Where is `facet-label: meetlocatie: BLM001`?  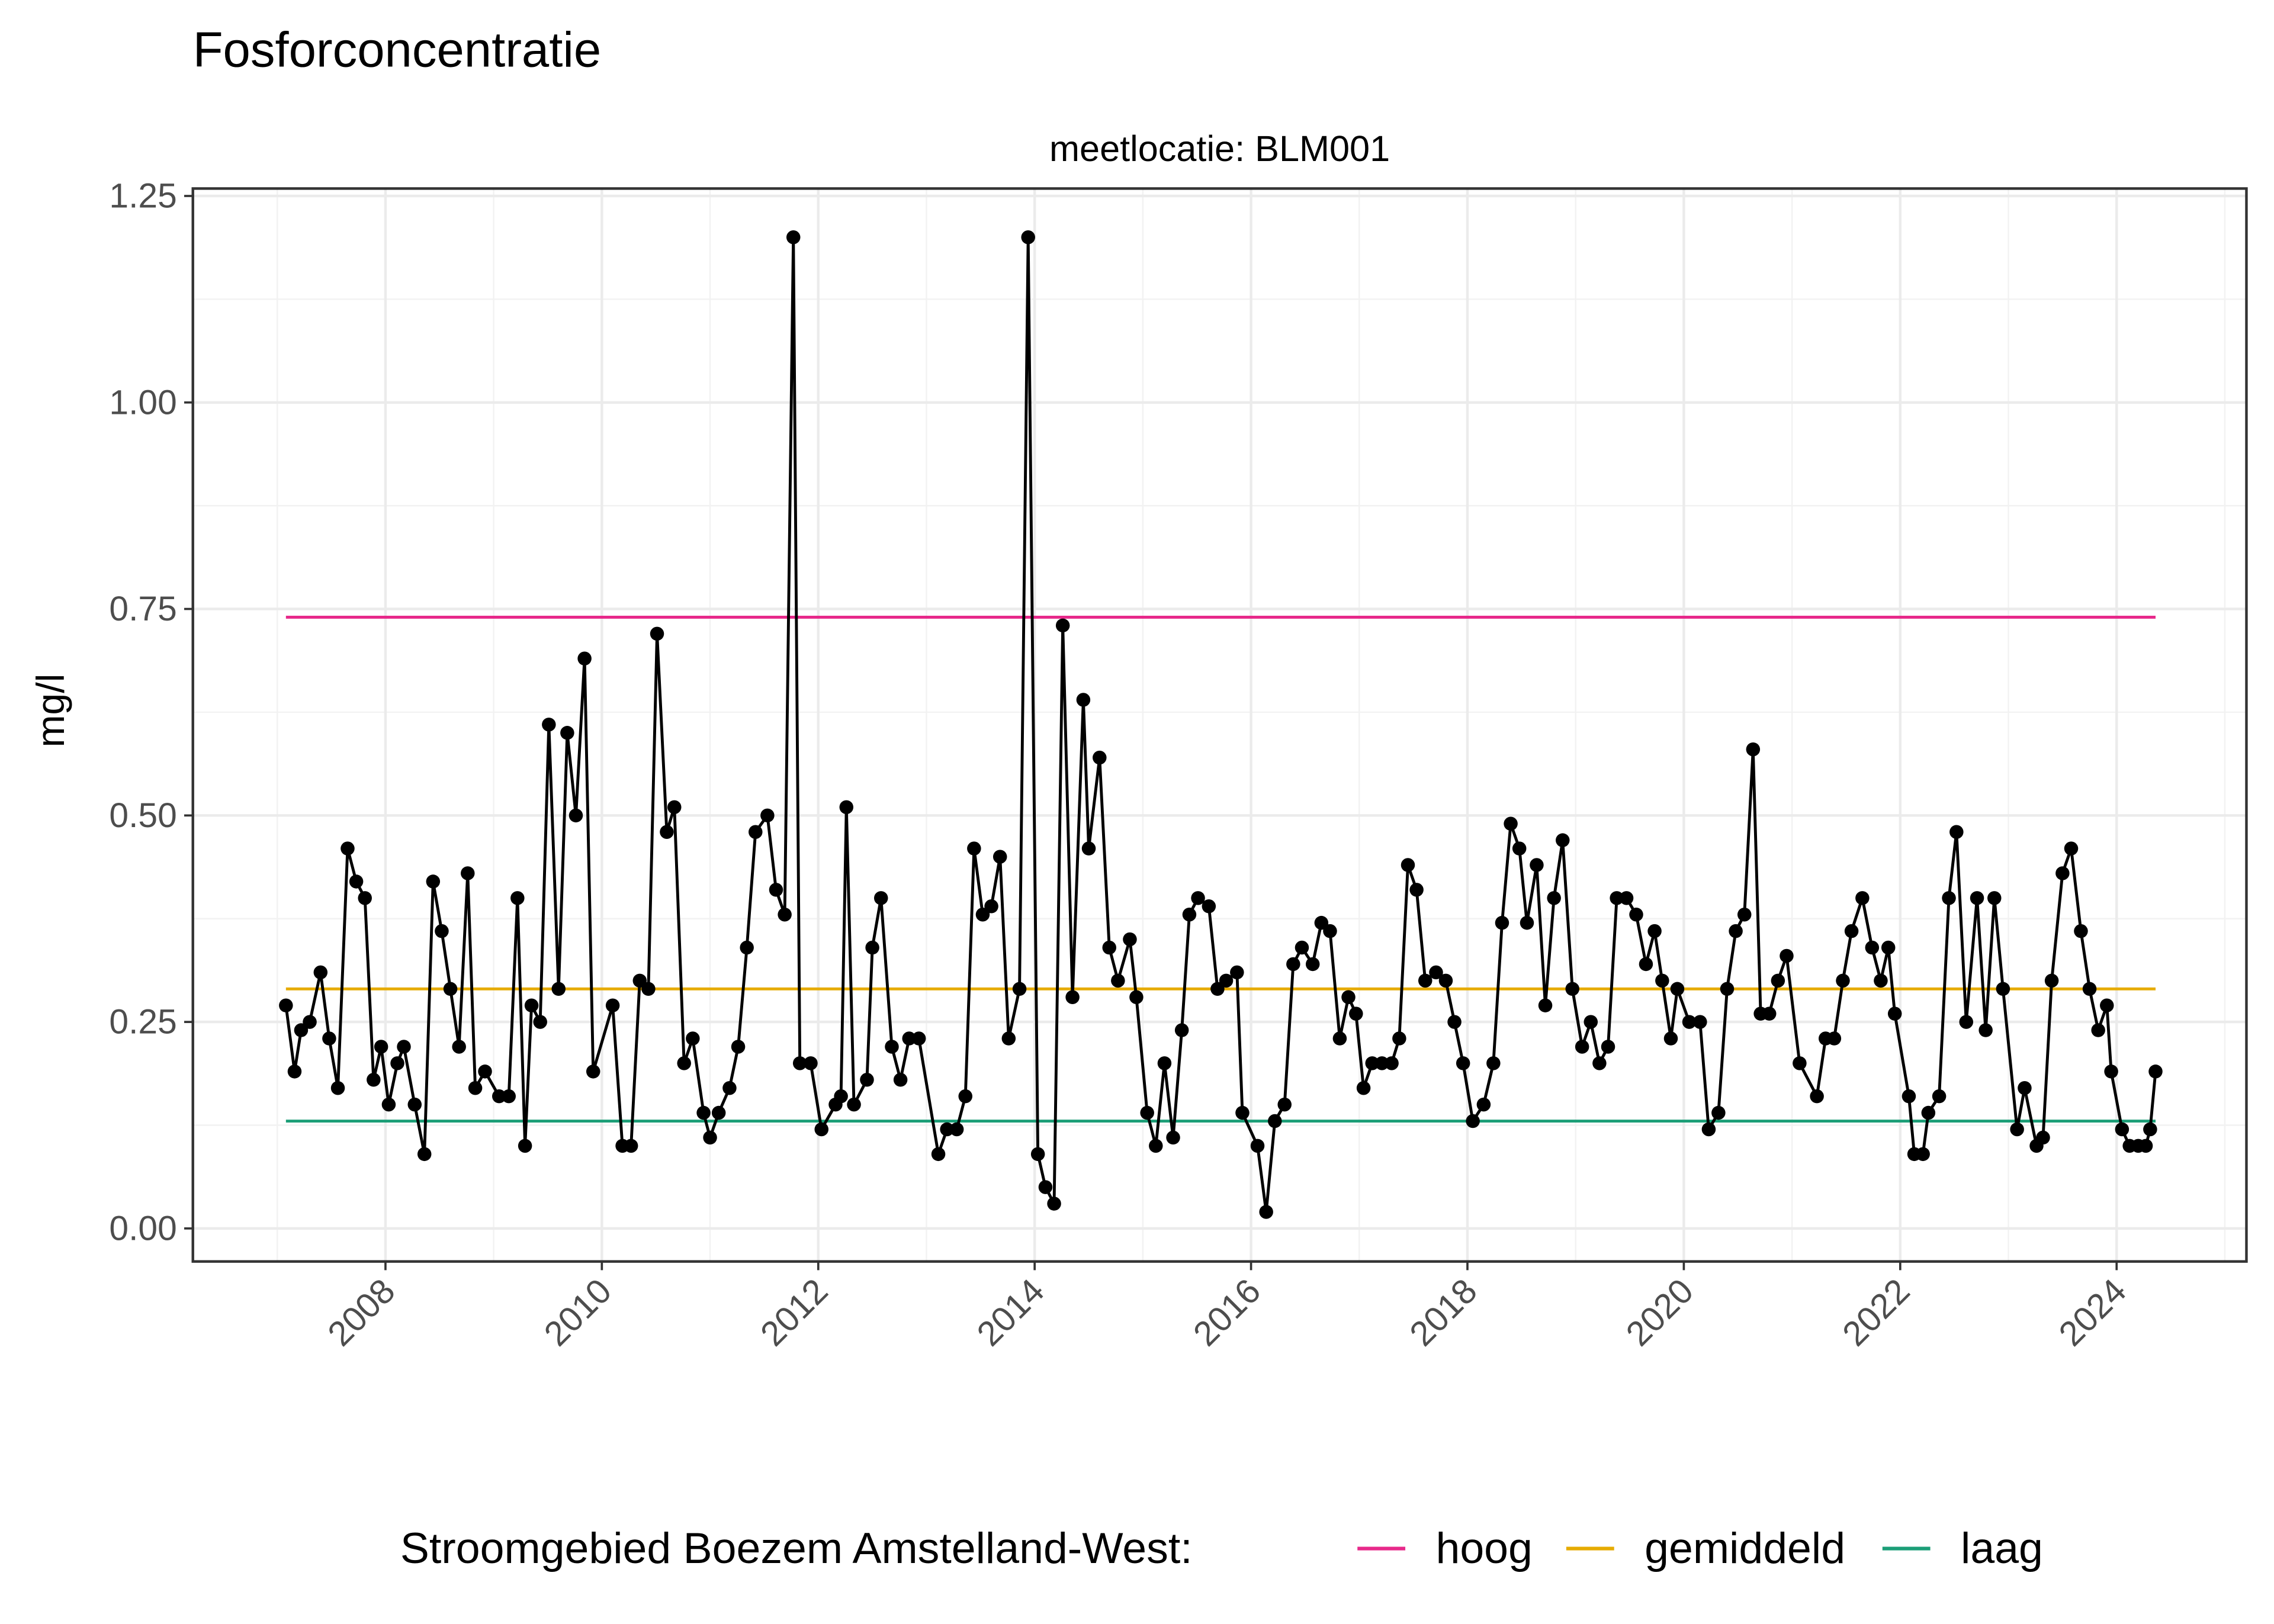 facet-label: meetlocatie: BLM001 is located at coordinates (1219, 148).